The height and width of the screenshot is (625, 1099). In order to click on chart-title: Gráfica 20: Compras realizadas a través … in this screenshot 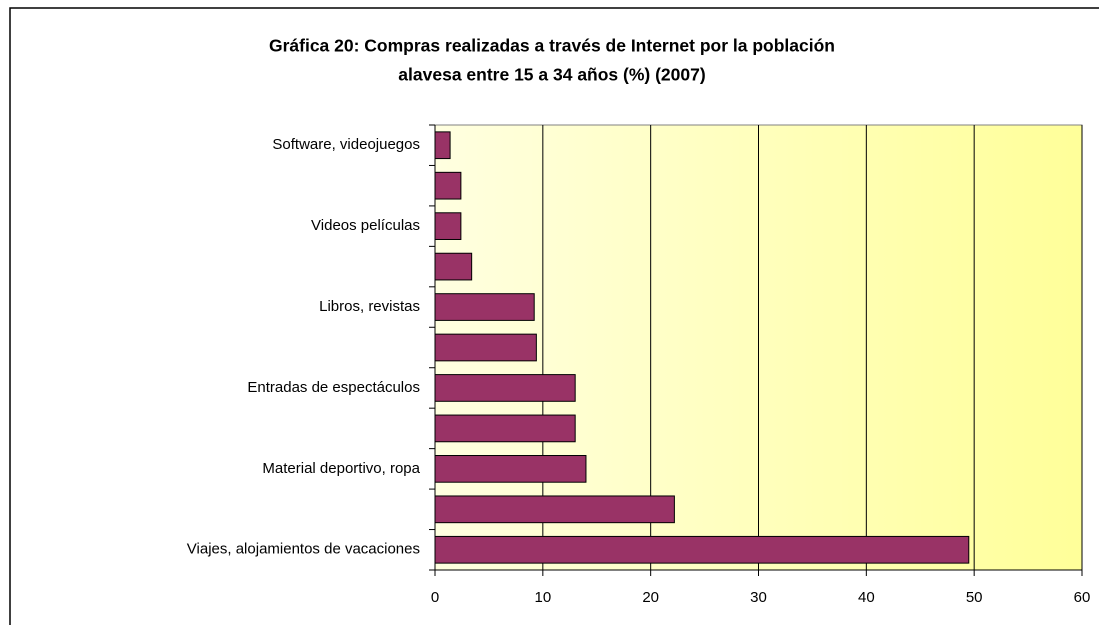, I will do `click(552, 46)`.